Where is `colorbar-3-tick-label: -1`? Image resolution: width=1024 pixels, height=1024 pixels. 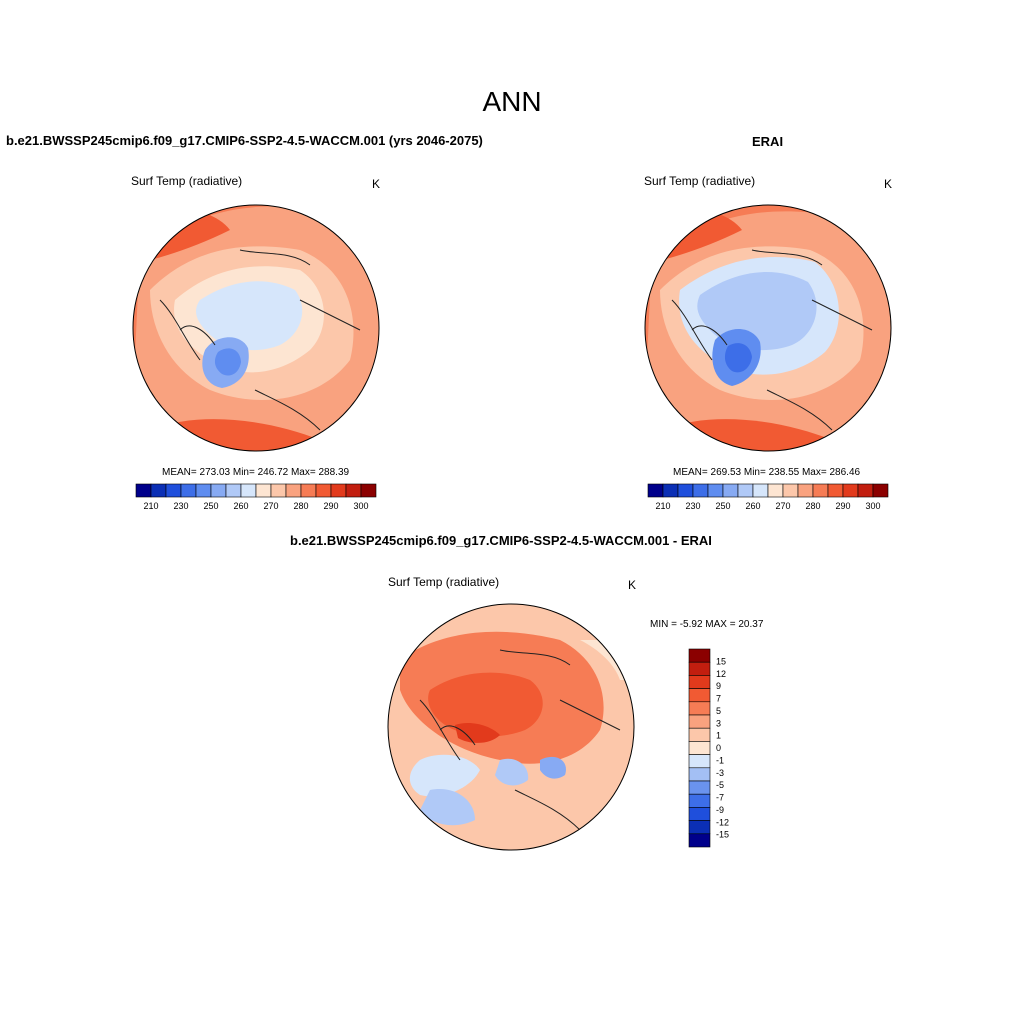 colorbar-3-tick-label: -1 is located at coordinates (720, 760).